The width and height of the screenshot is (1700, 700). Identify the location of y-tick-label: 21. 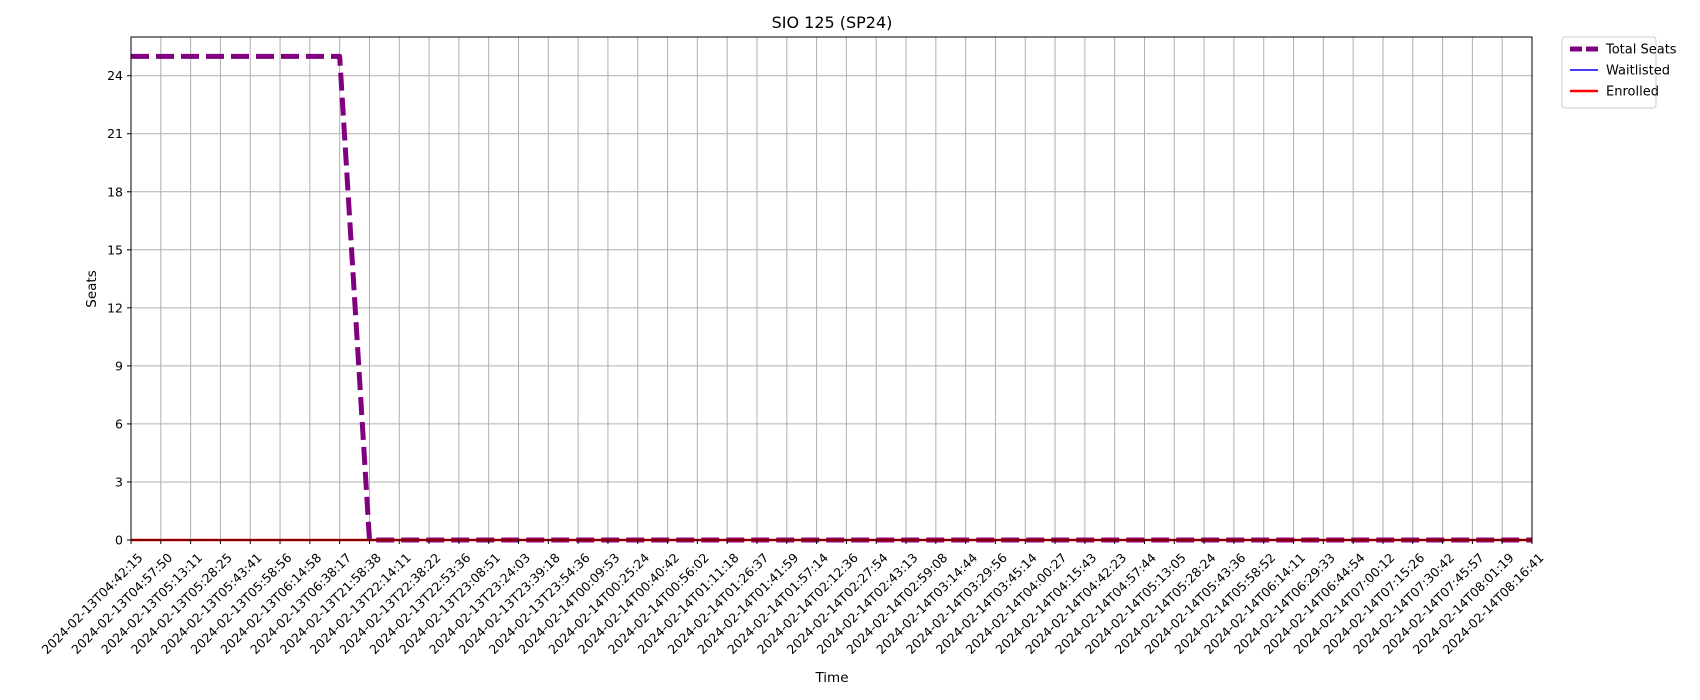
(115, 133).